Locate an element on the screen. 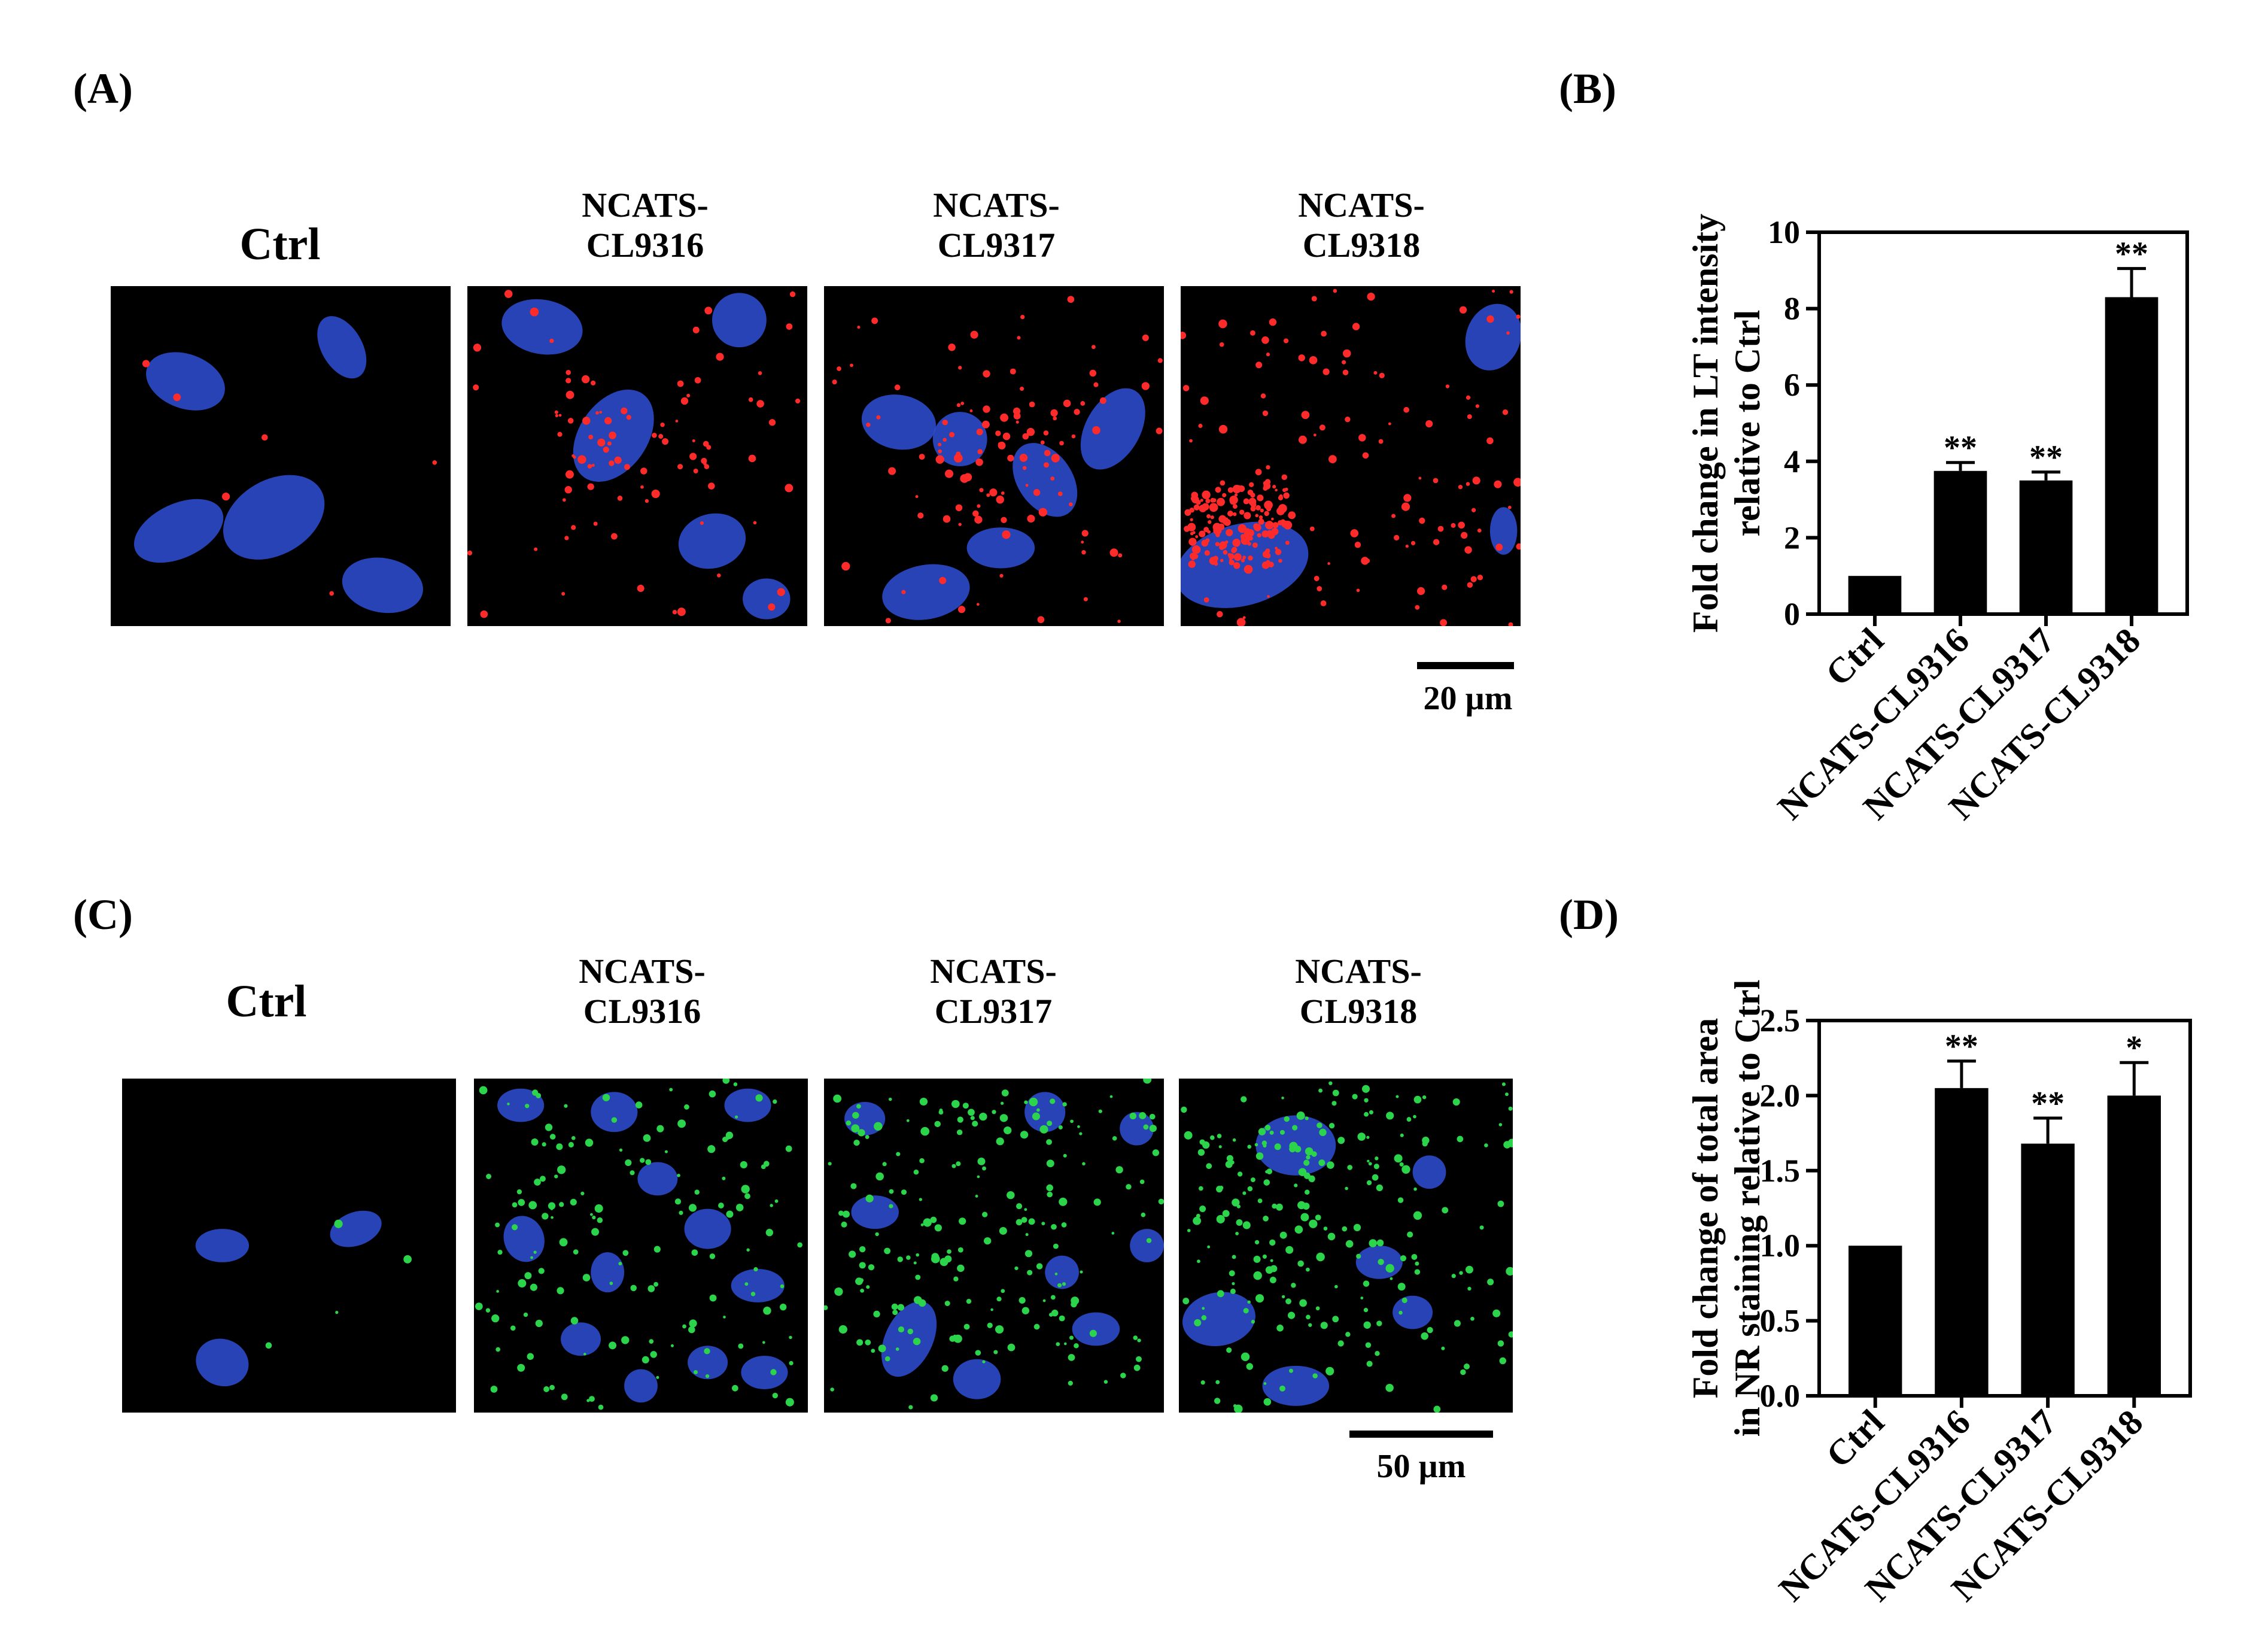 This screenshot has width=2268, height=1649. row-c-label-cl9316: NCATS- CL9316 is located at coordinates (642, 992).